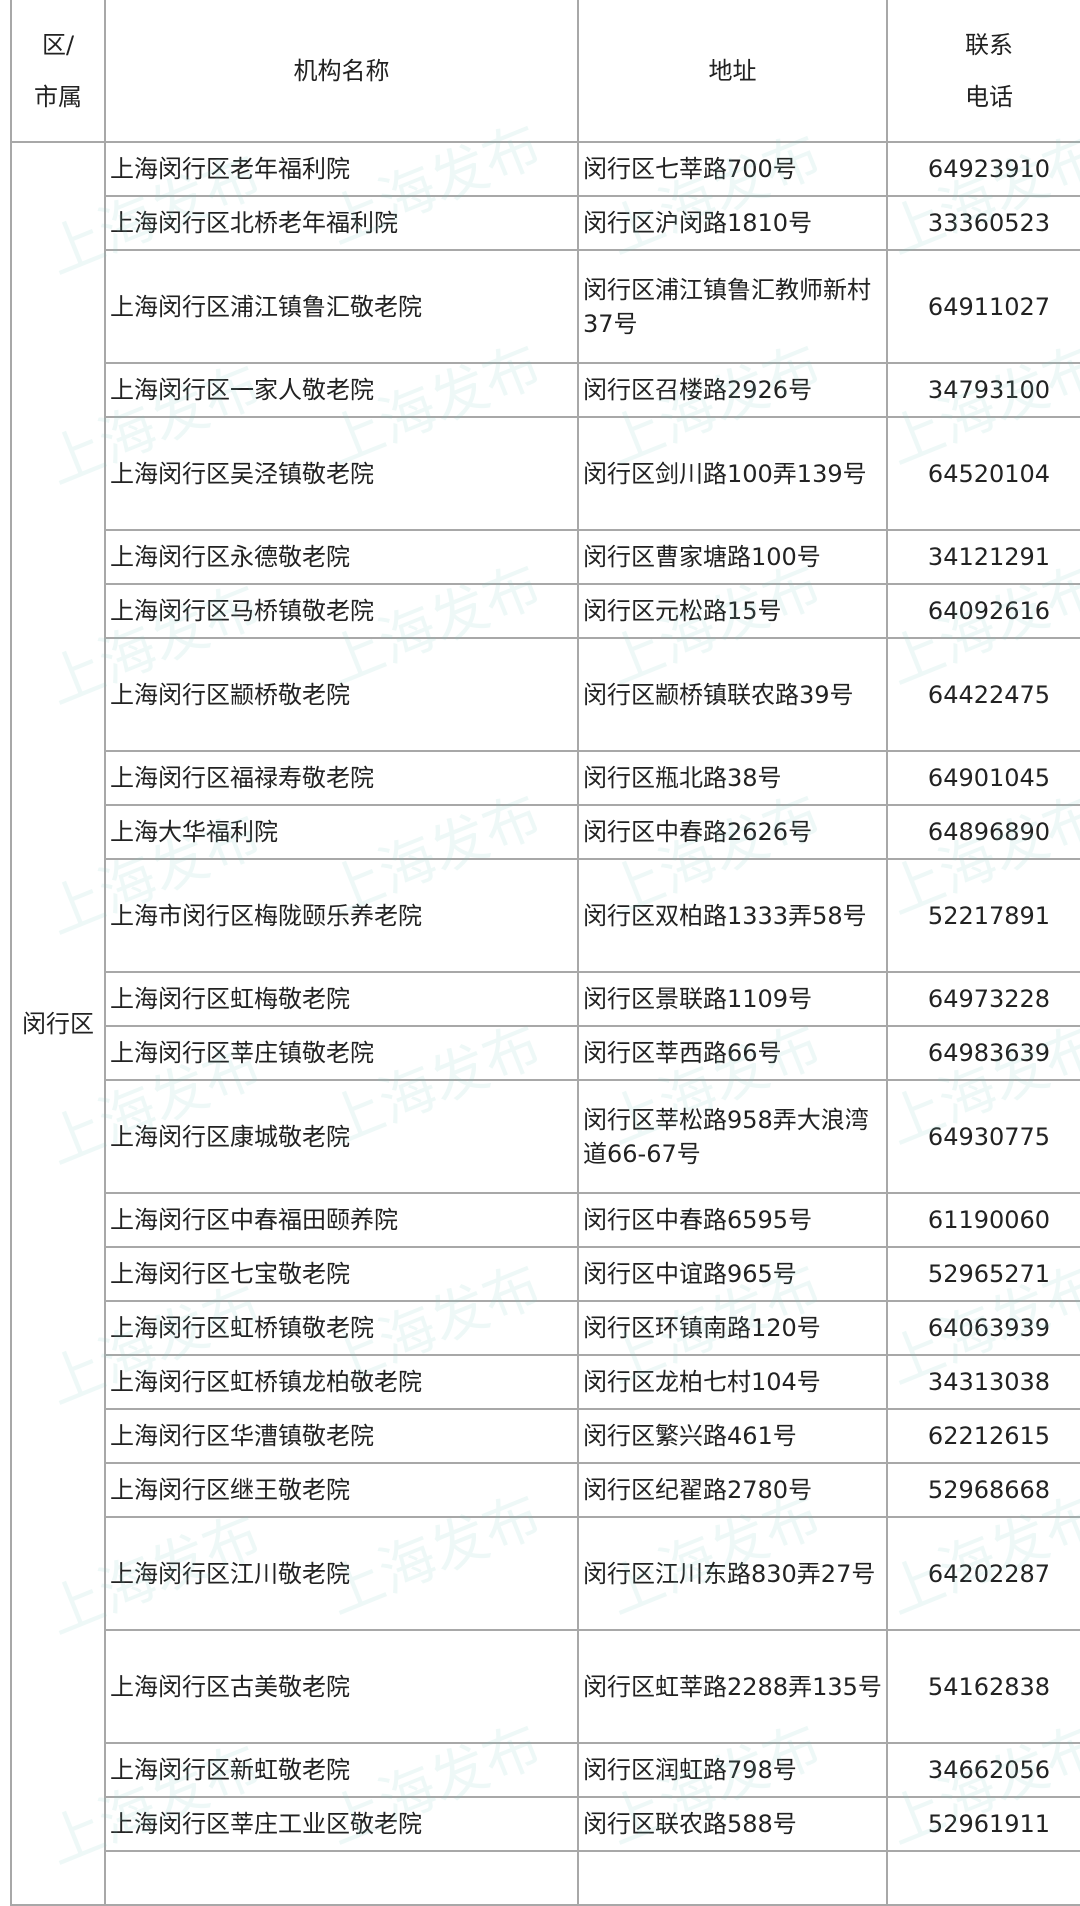 This screenshot has width=1080, height=1906. I want to click on phone: 33360523, so click(983, 223).